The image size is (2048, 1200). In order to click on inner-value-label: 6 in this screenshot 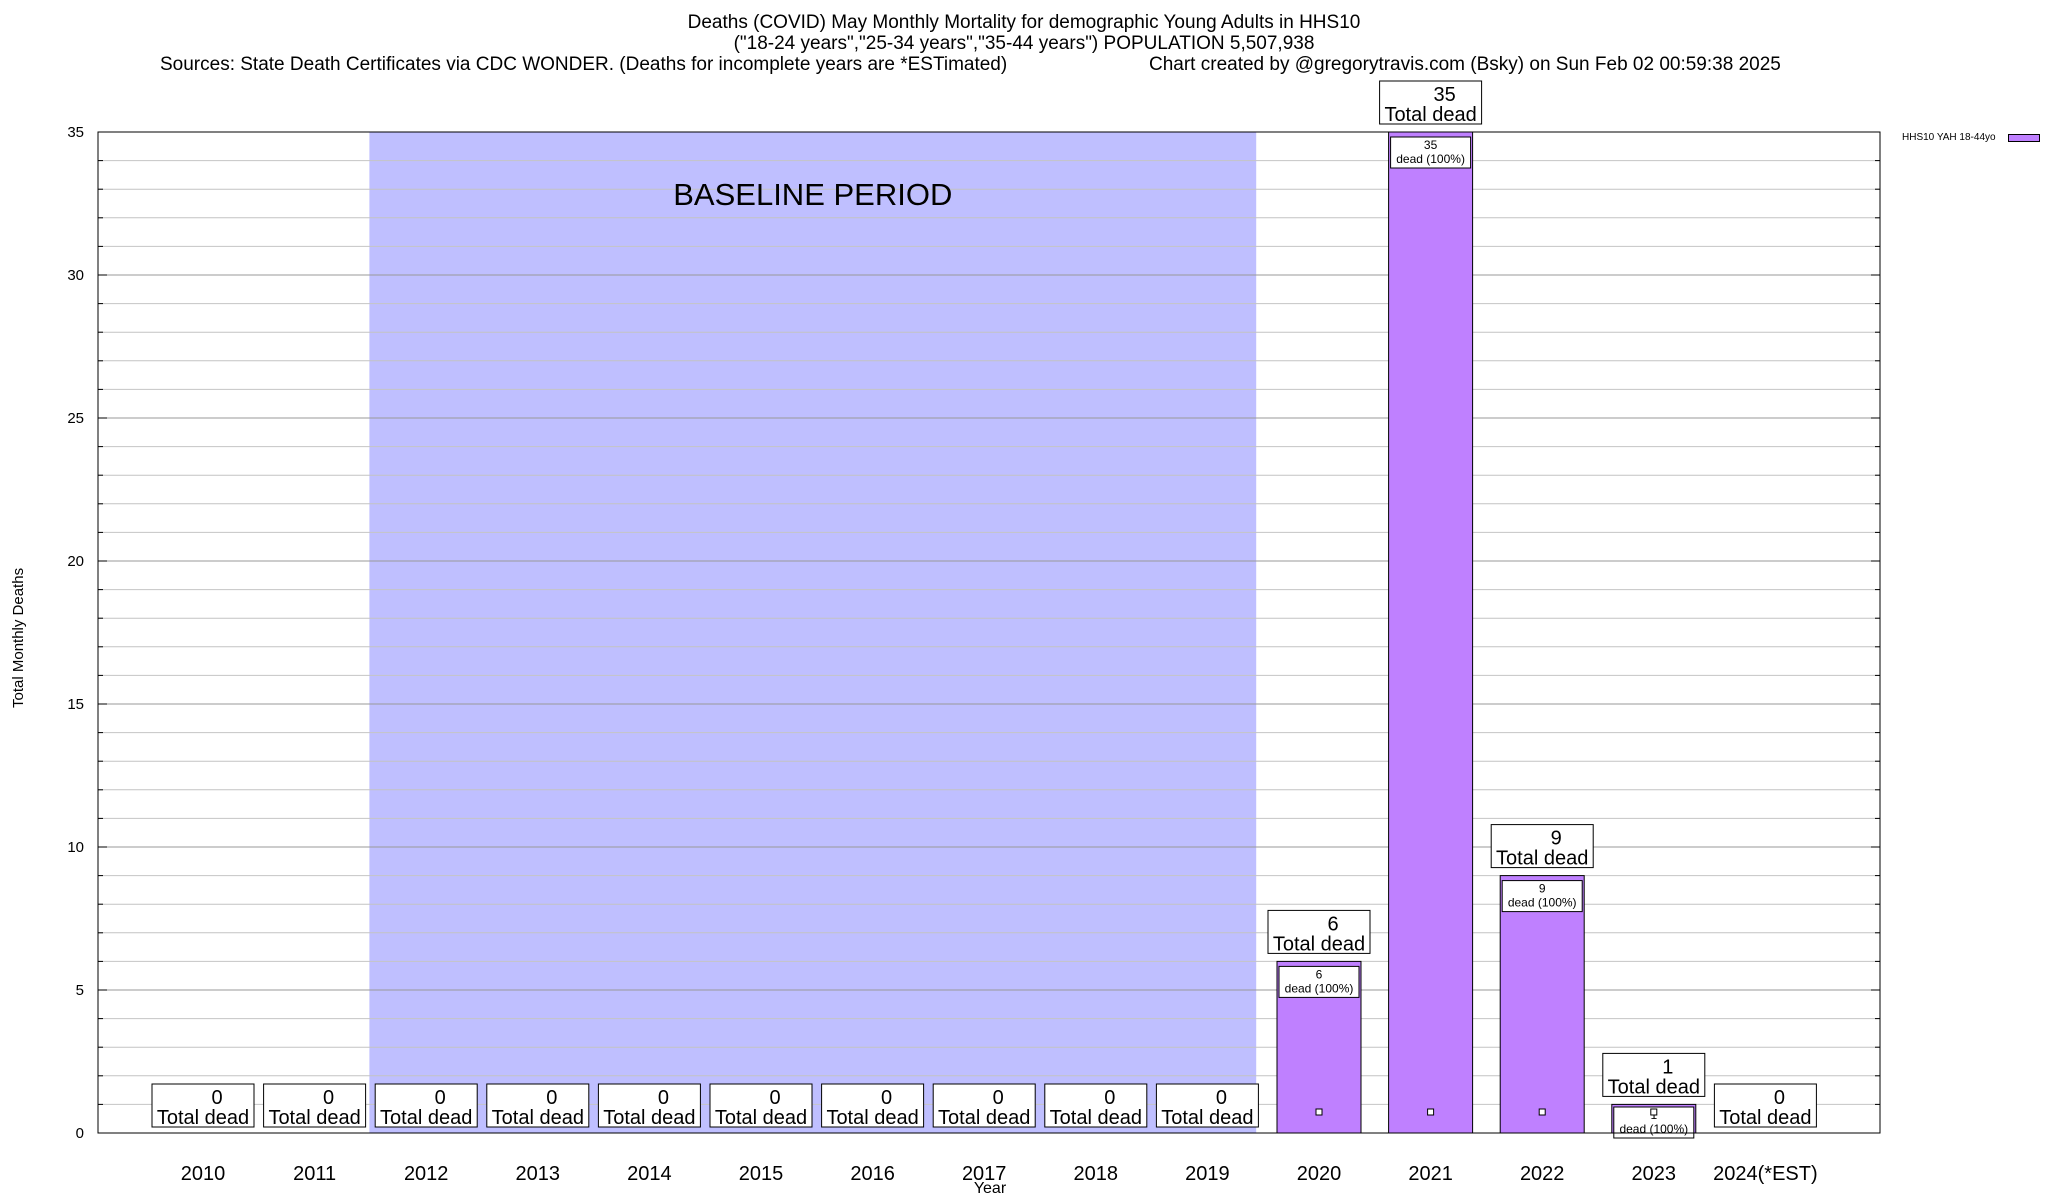, I will do `click(1319, 974)`.